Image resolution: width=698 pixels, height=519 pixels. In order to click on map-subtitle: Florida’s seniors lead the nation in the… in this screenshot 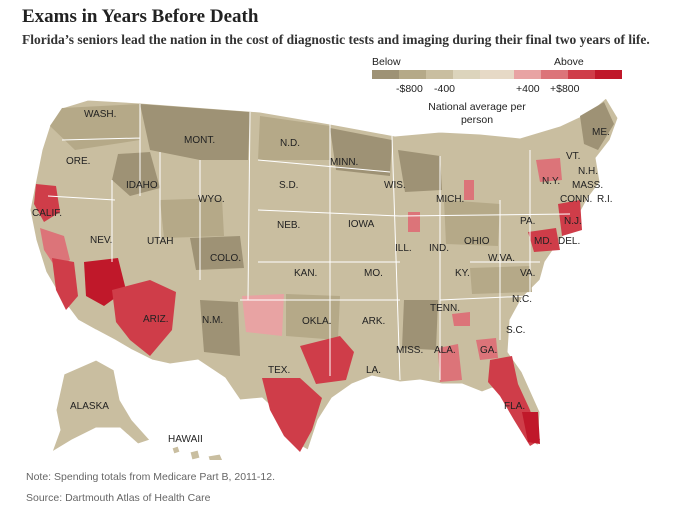, I will do `click(336, 39)`.